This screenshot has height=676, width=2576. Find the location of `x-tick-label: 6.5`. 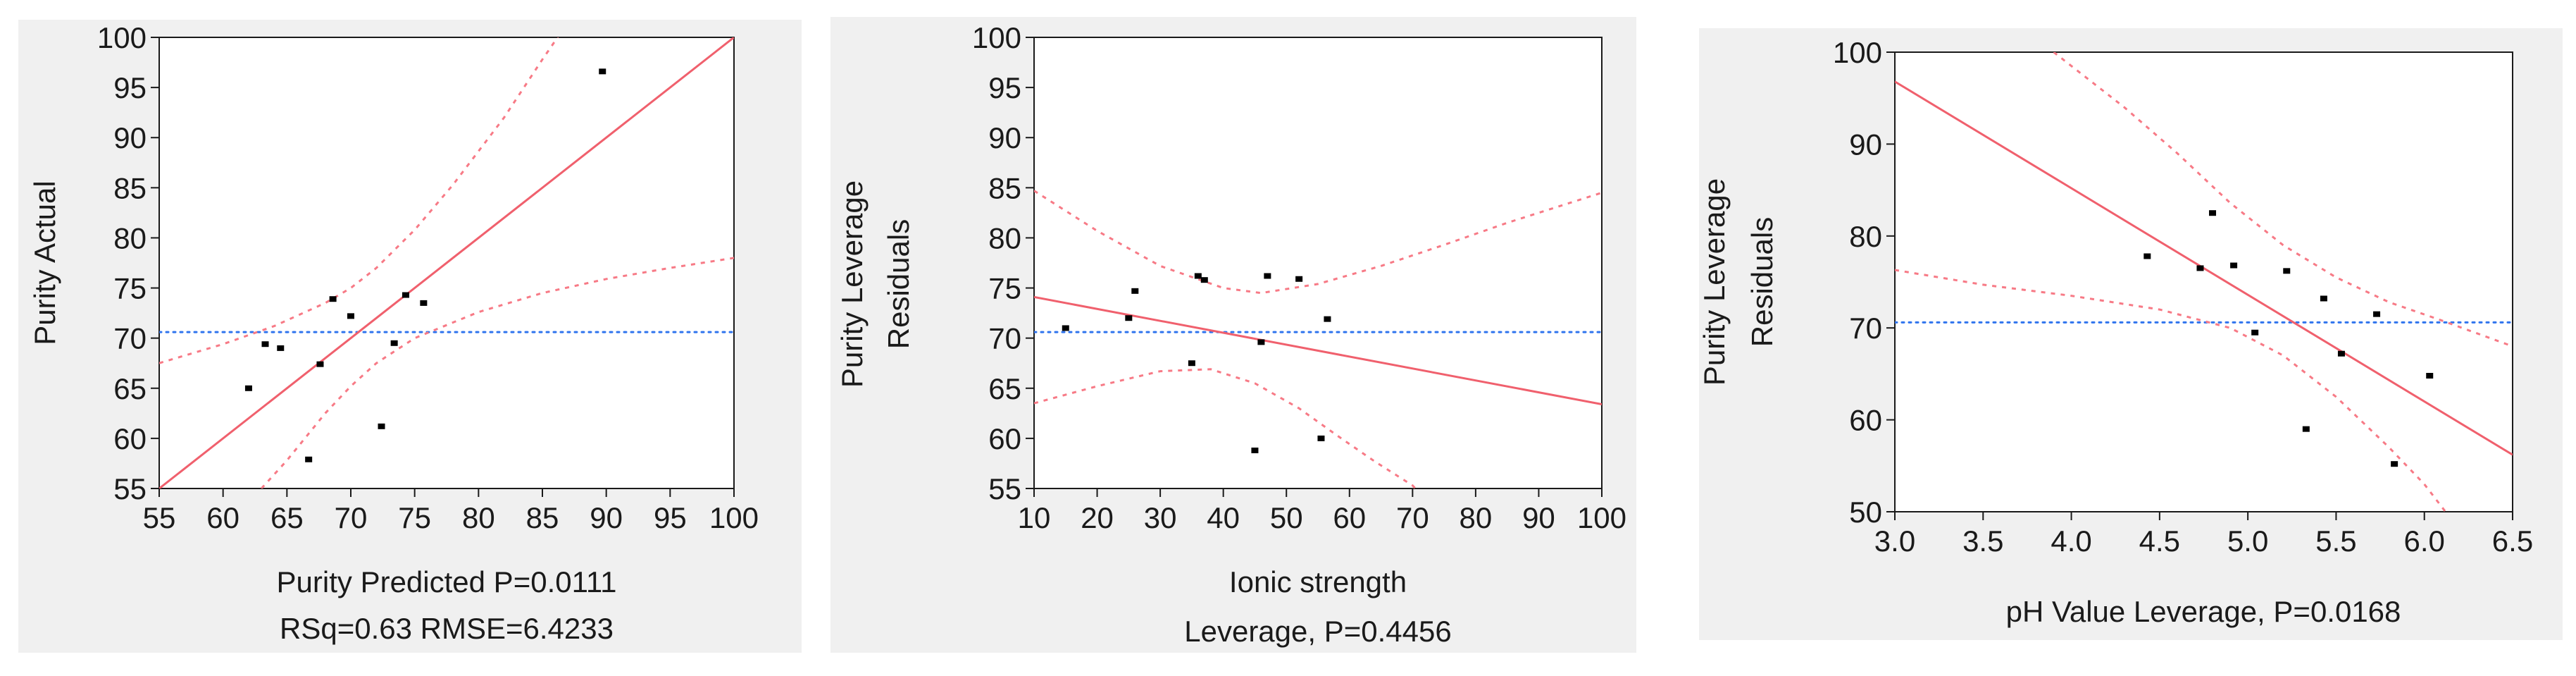

x-tick-label: 6.5 is located at coordinates (2512, 541).